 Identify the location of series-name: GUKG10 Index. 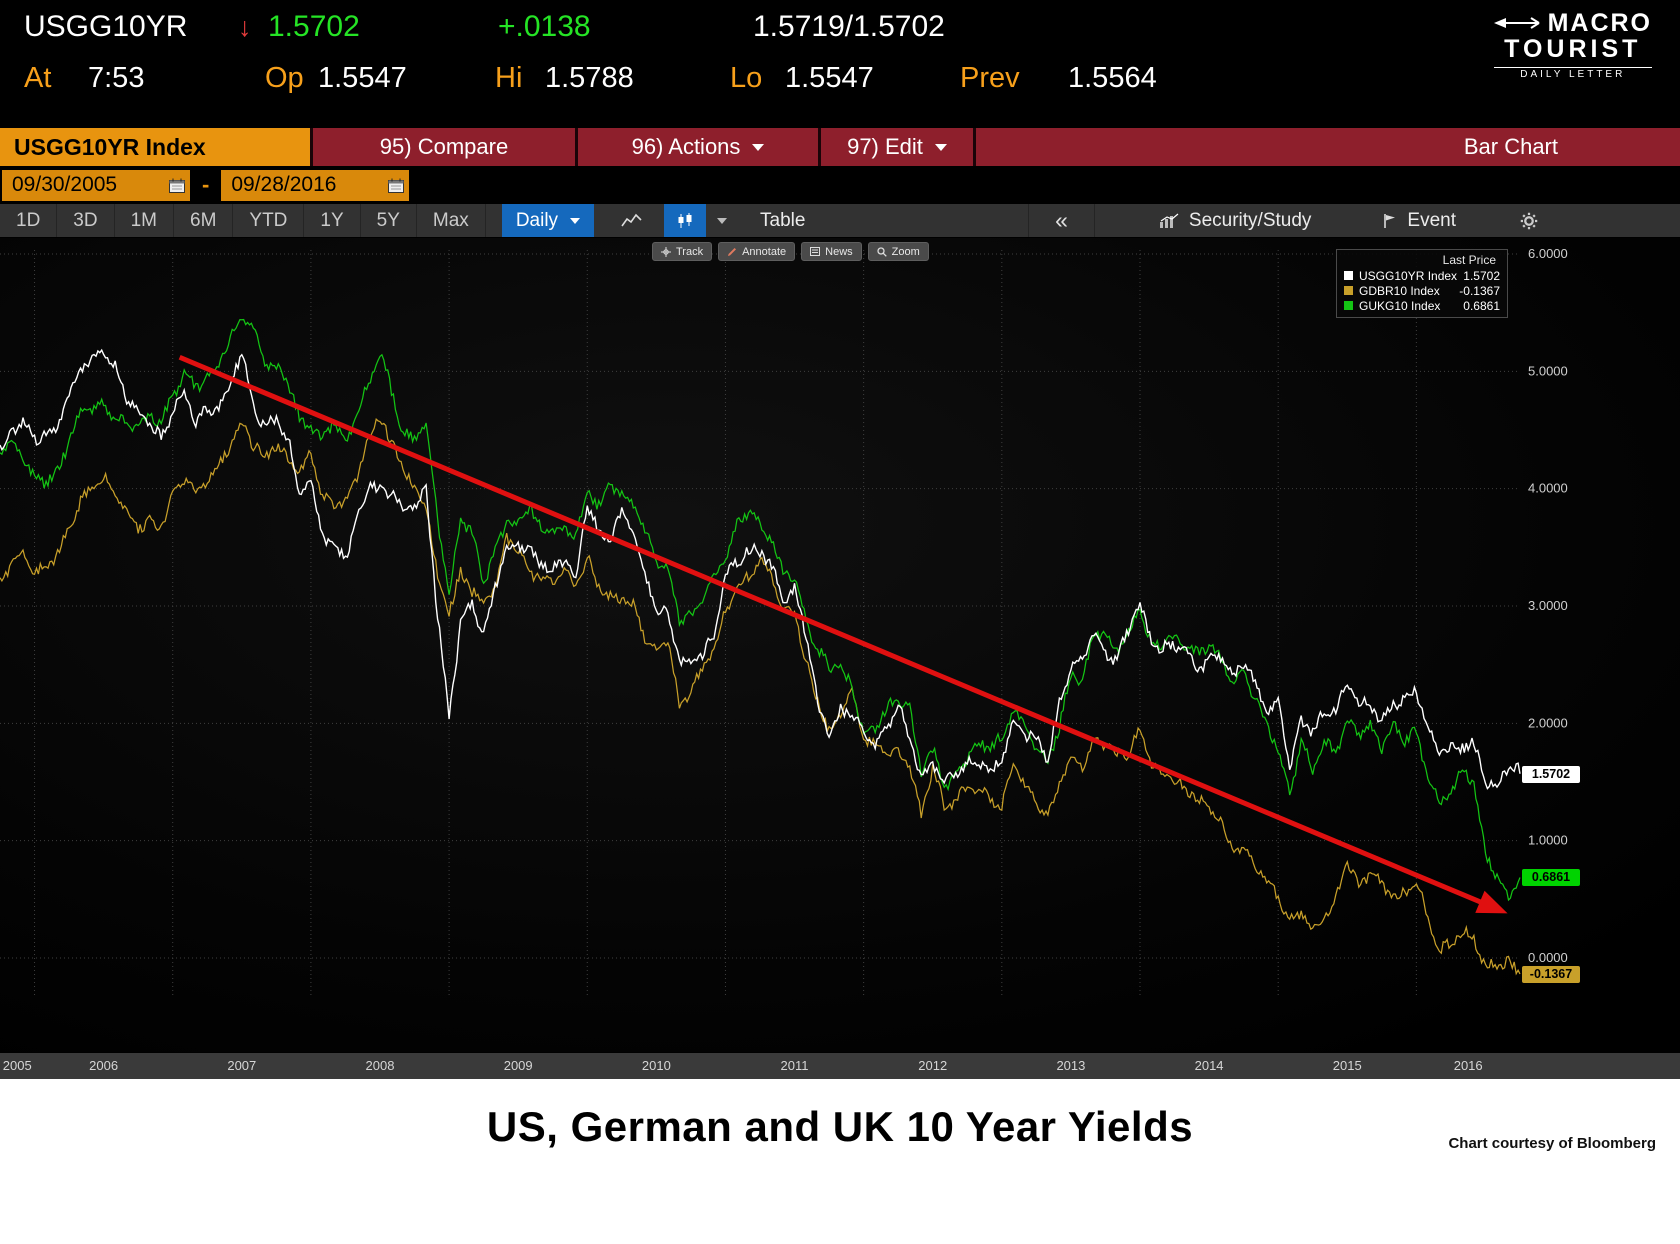
(1400, 305).